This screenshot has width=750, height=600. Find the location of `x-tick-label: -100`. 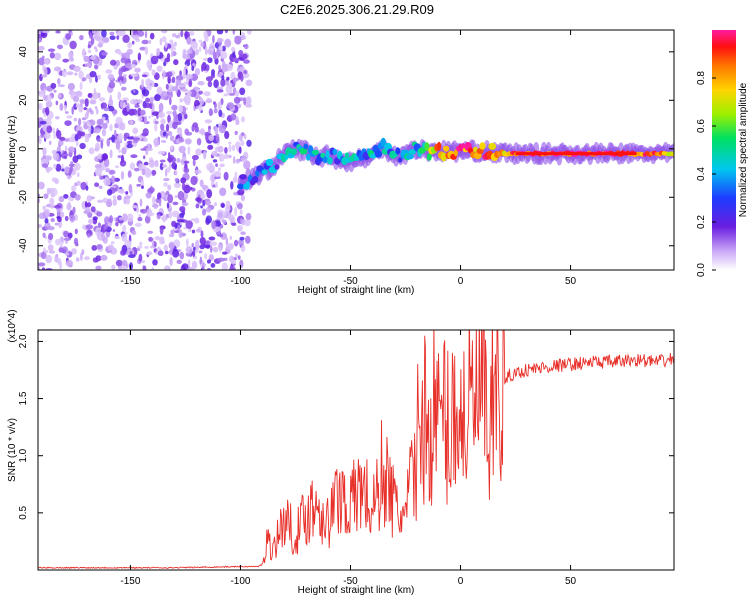

x-tick-label: -100 is located at coordinates (240, 281).